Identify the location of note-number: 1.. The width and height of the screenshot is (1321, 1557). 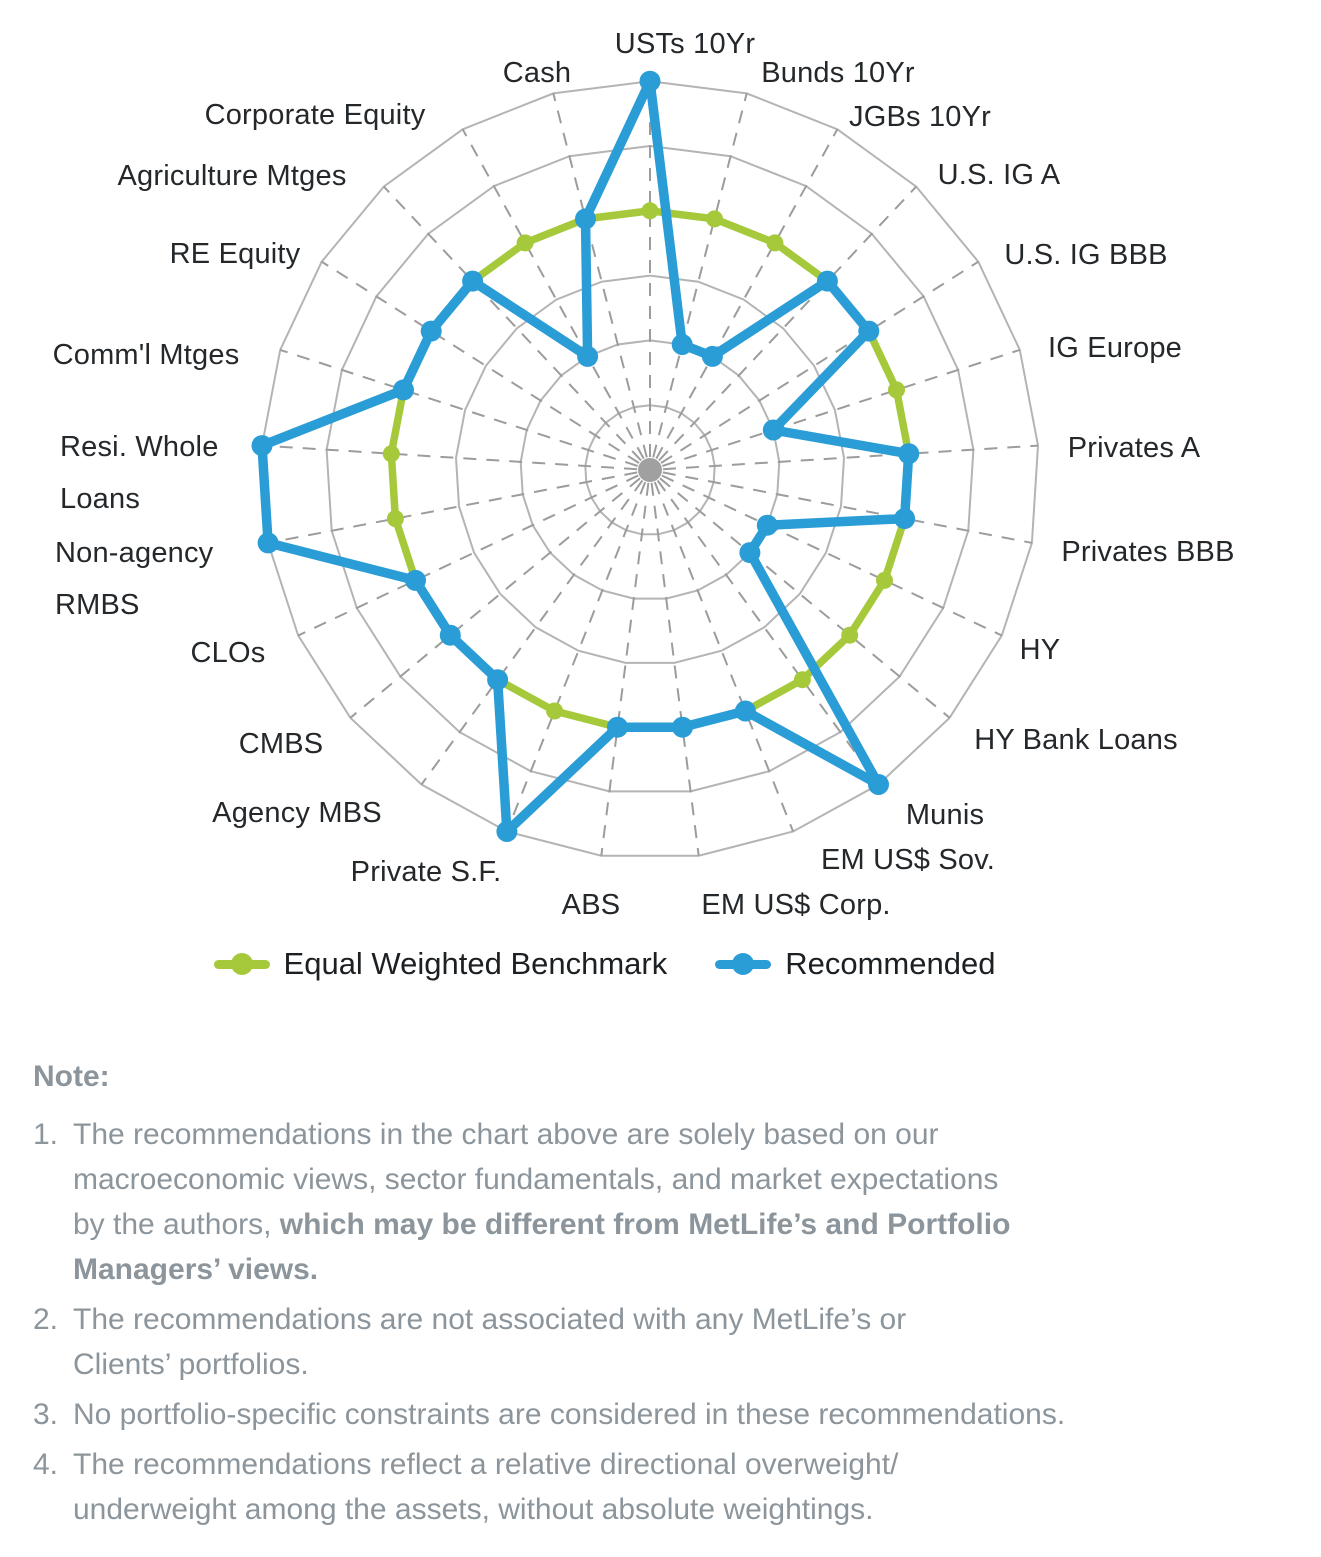
(46, 1134).